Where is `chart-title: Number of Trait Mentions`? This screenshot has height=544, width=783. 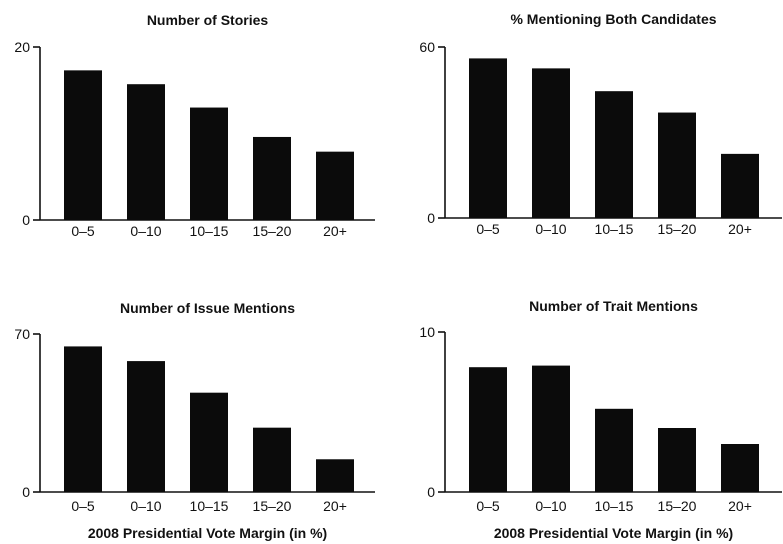
chart-title: Number of Trait Mentions is located at coordinates (613, 306).